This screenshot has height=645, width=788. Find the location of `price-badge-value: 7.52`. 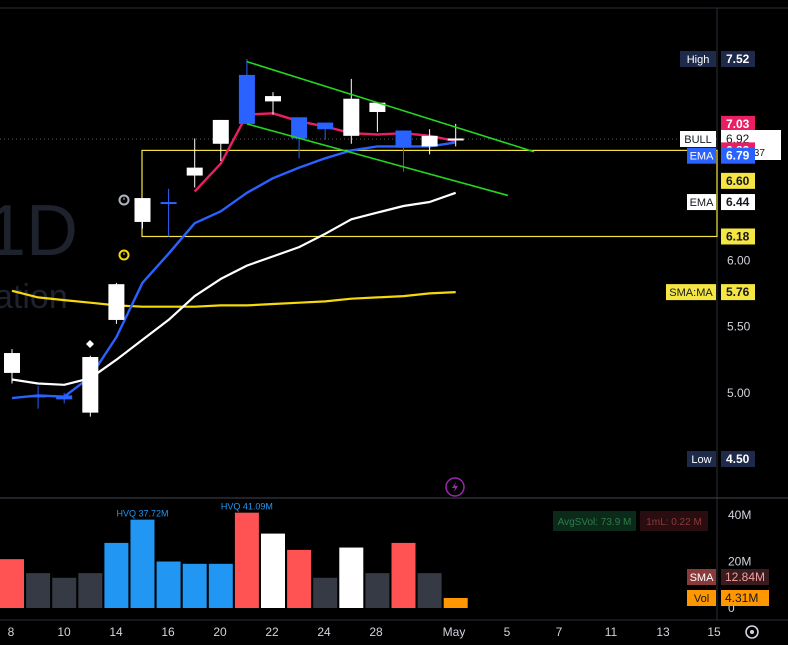

price-badge-value: 7.52 is located at coordinates (738, 59).